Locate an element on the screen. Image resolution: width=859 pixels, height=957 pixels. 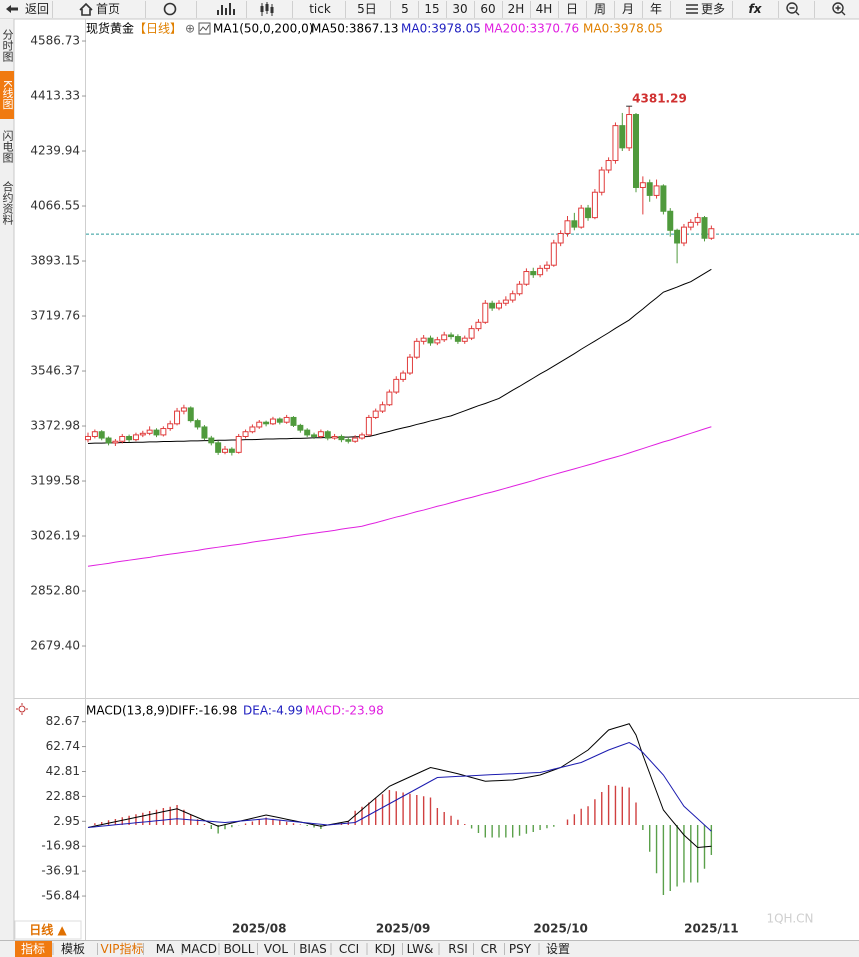
bottom-tab: 指标 is located at coordinates (33, 948).